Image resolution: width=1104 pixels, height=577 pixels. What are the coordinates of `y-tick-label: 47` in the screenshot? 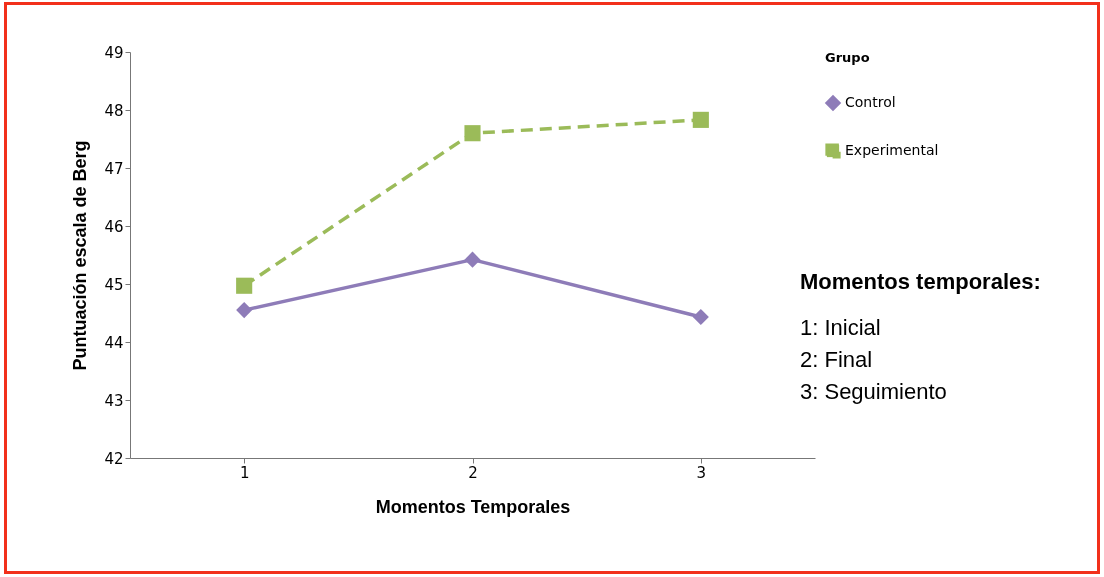 It's located at (114, 168).